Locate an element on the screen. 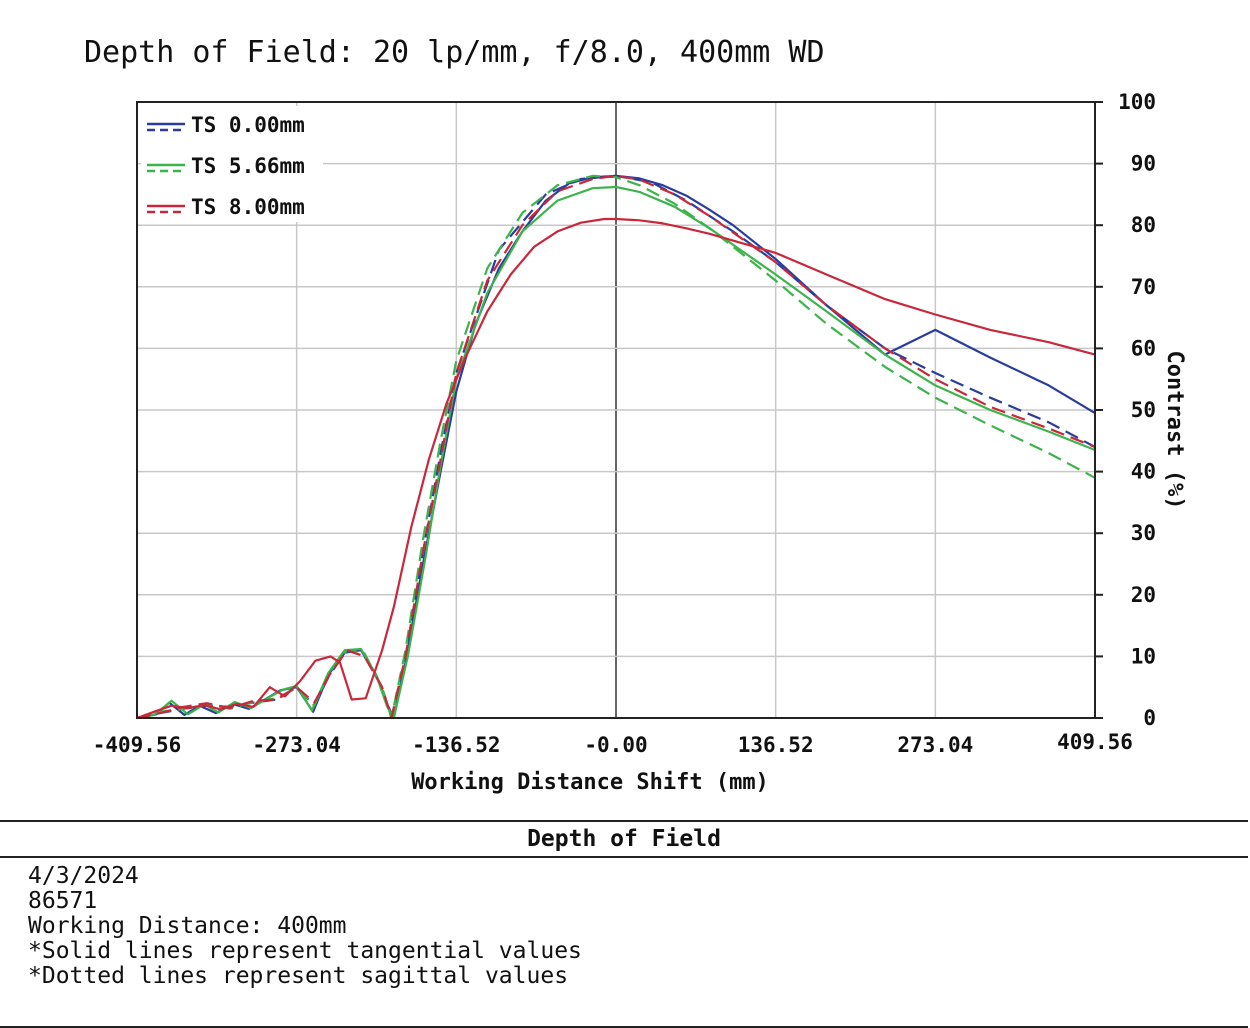 The height and width of the screenshot is (1028, 1250). x-tick-label: -409.56 is located at coordinates (137, 745).